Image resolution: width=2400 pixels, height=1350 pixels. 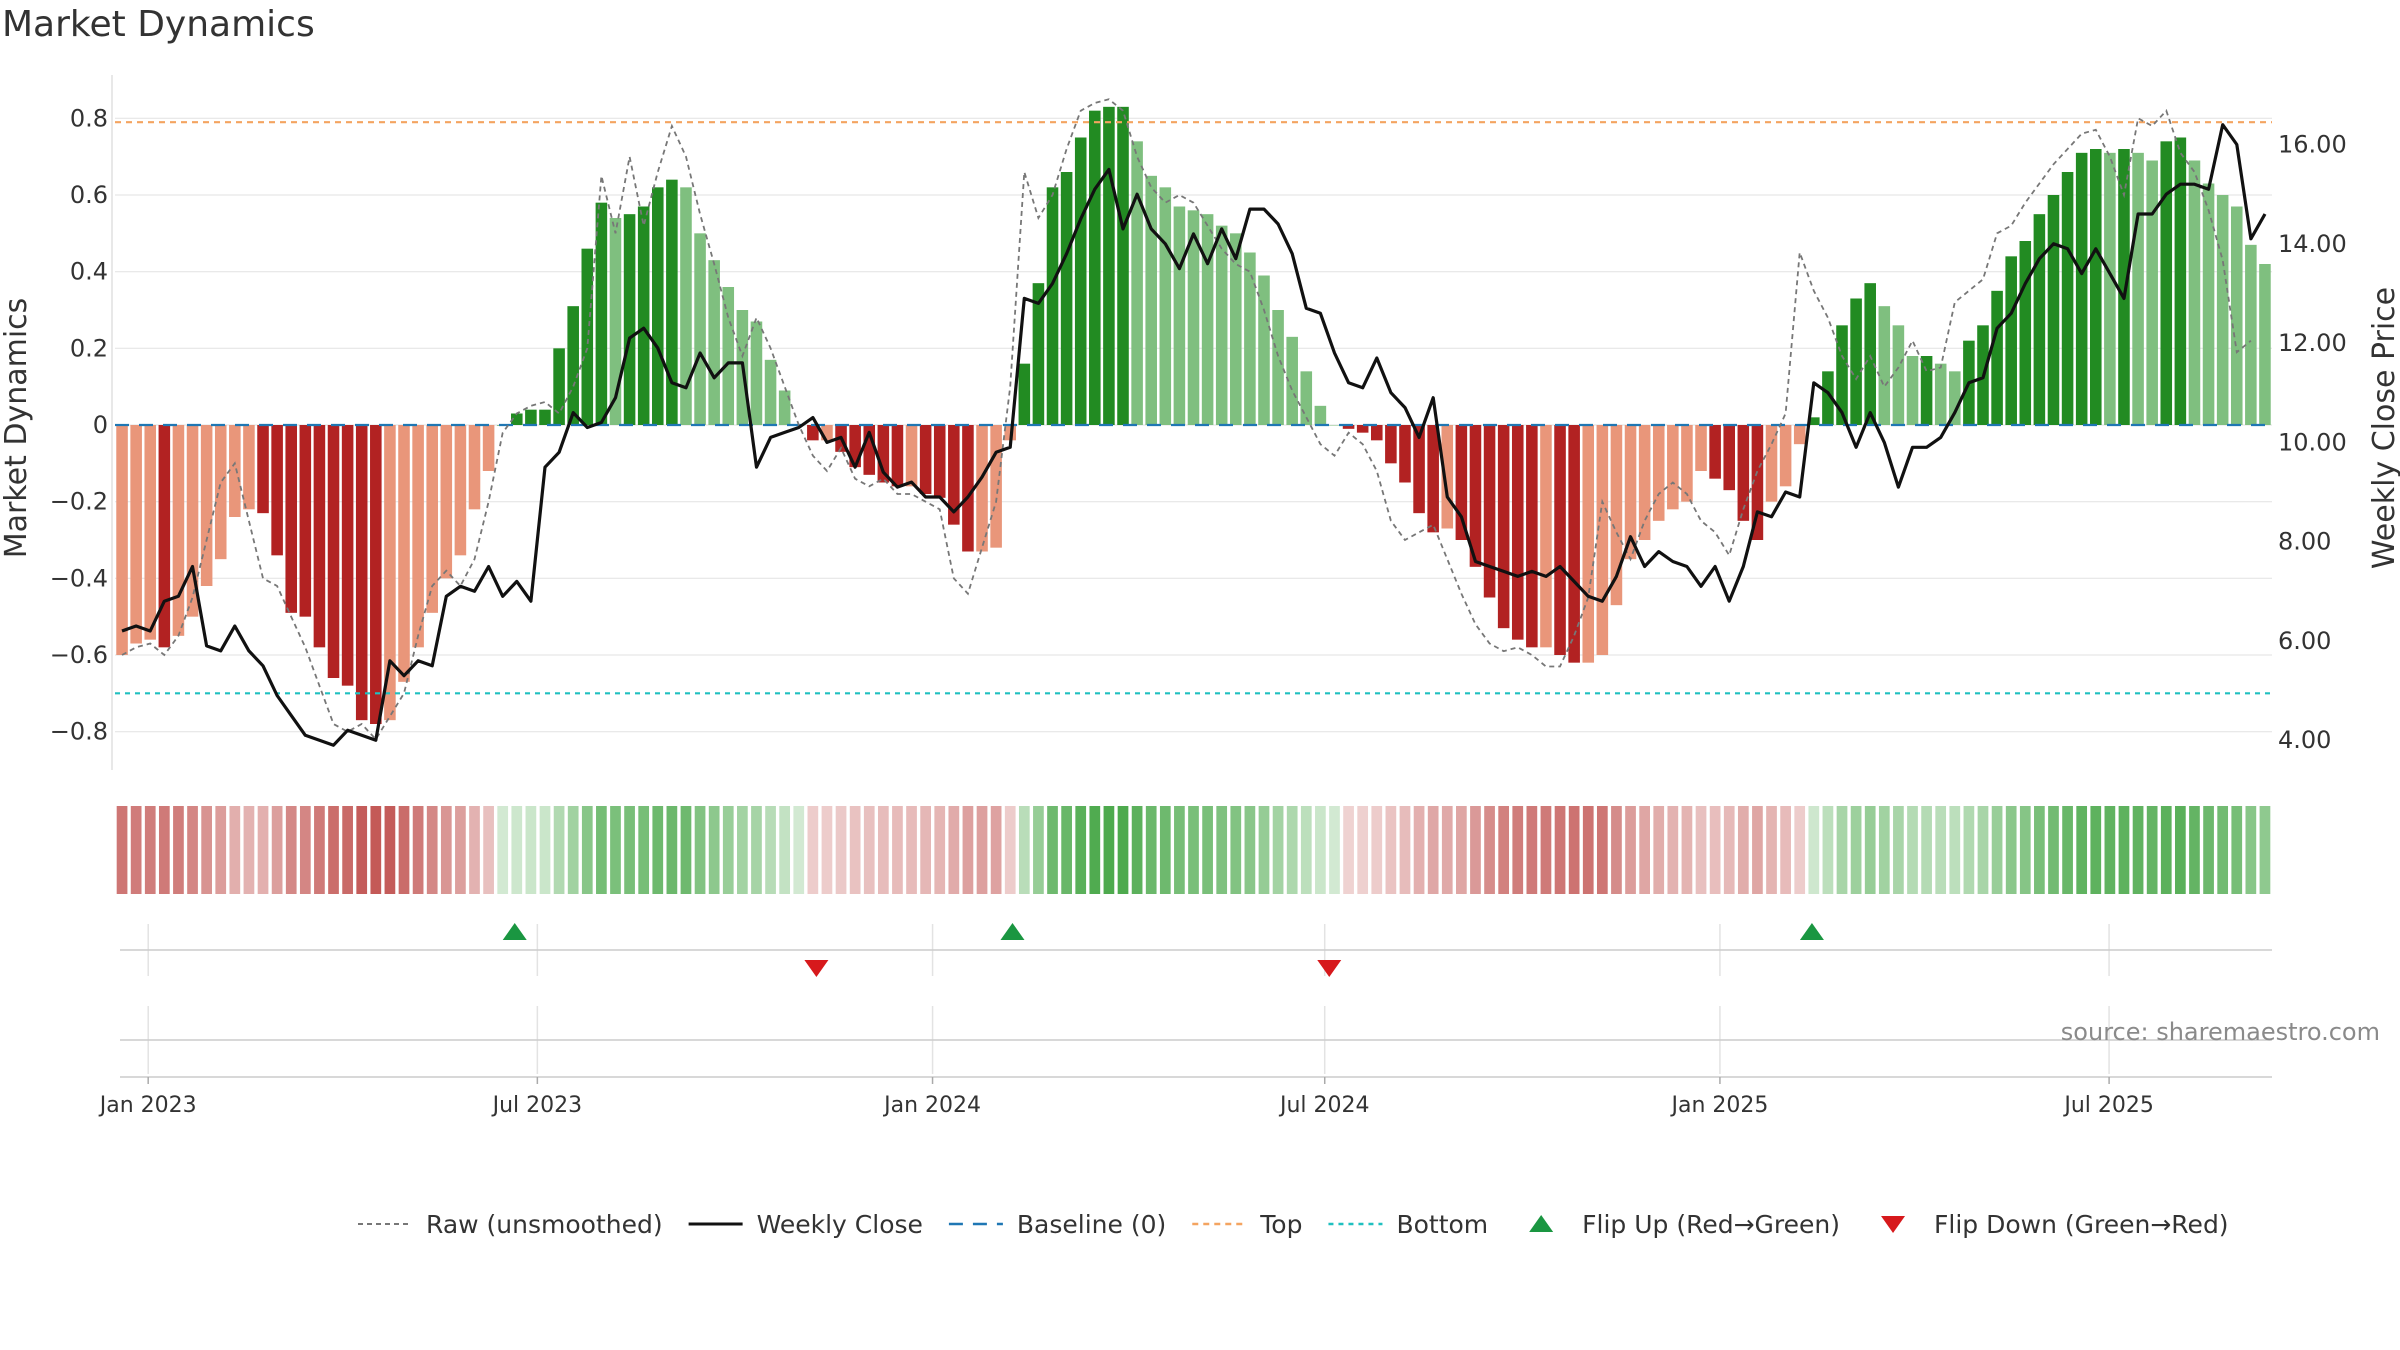 I want to click on y-tick-right: 10.00, so click(x=2312, y=442).